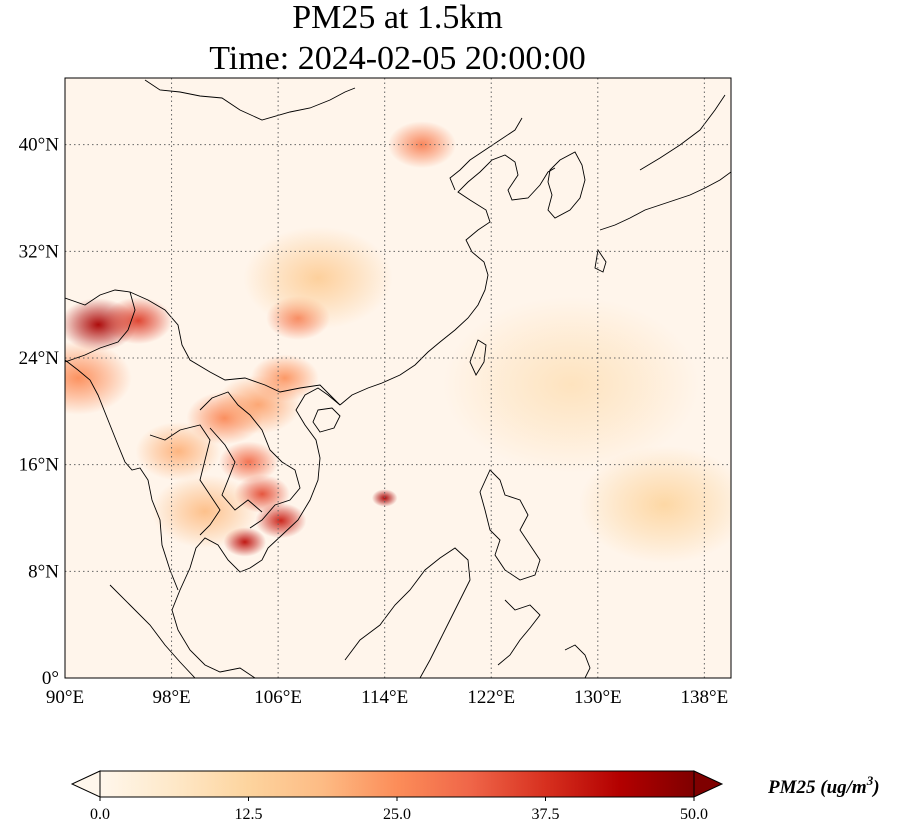  I want to click on colorbar-ticks: 0.0 12.5 25.0 37.5 50.0, so click(399, 810).